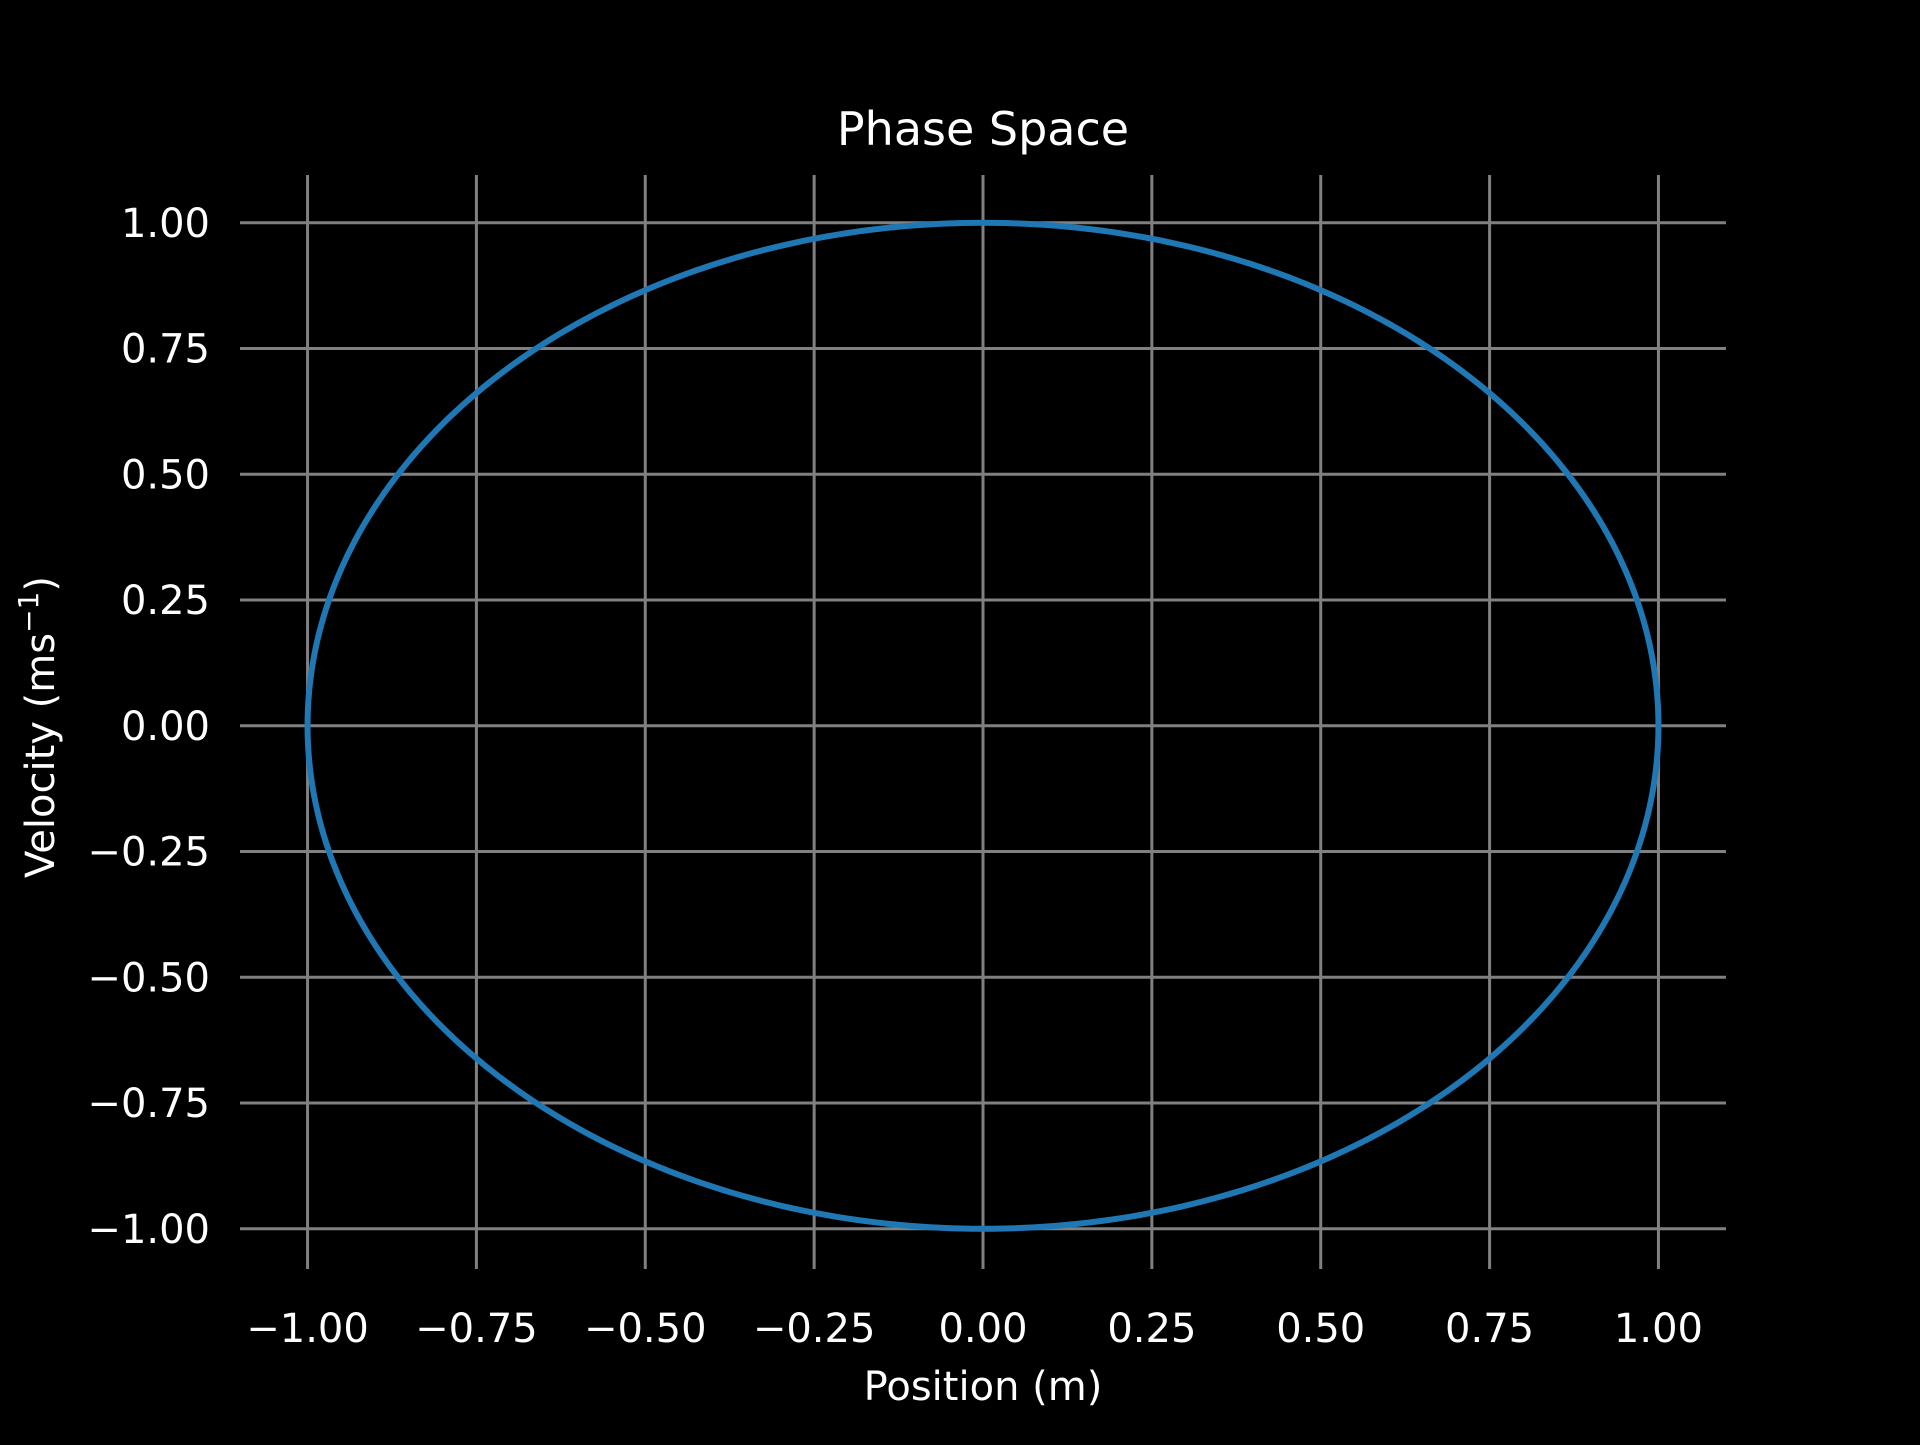 The image size is (1920, 1445). I want to click on y-tick-label: −0.75, so click(148, 1104).